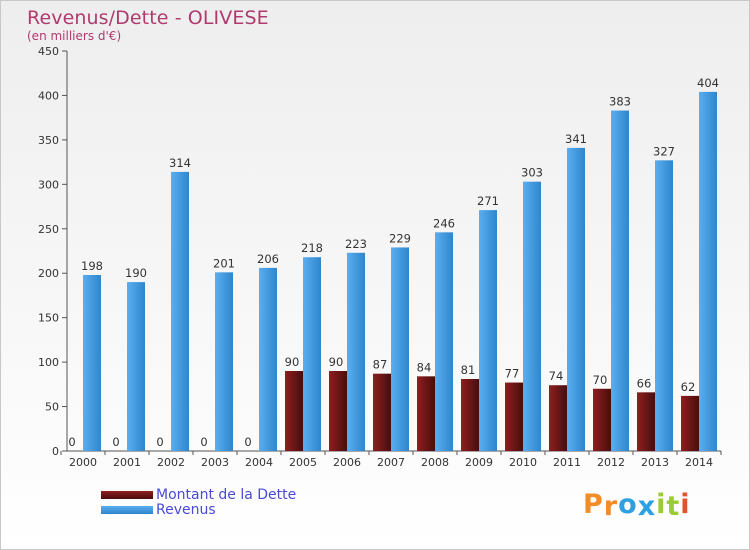 The width and height of the screenshot is (750, 550). Describe the element at coordinates (556, 376) in the screenshot. I see `bar-label-dette: 74` at that location.